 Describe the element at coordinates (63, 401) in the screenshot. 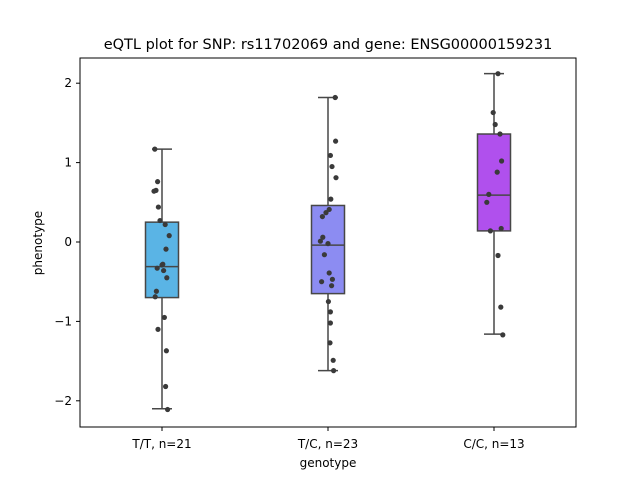

I see `y-tick-label: −2` at that location.